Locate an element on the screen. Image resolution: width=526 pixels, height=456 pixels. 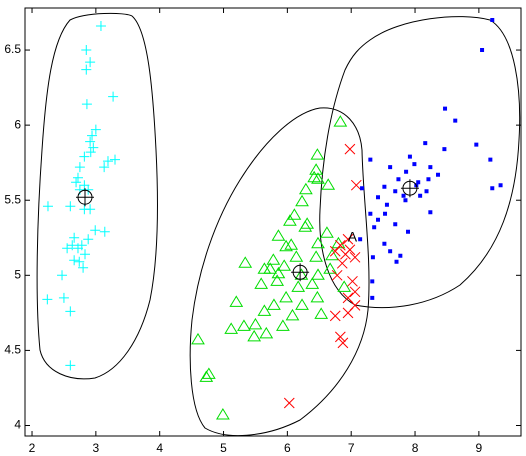
x-tick-label: 6 is located at coordinates (287, 448).